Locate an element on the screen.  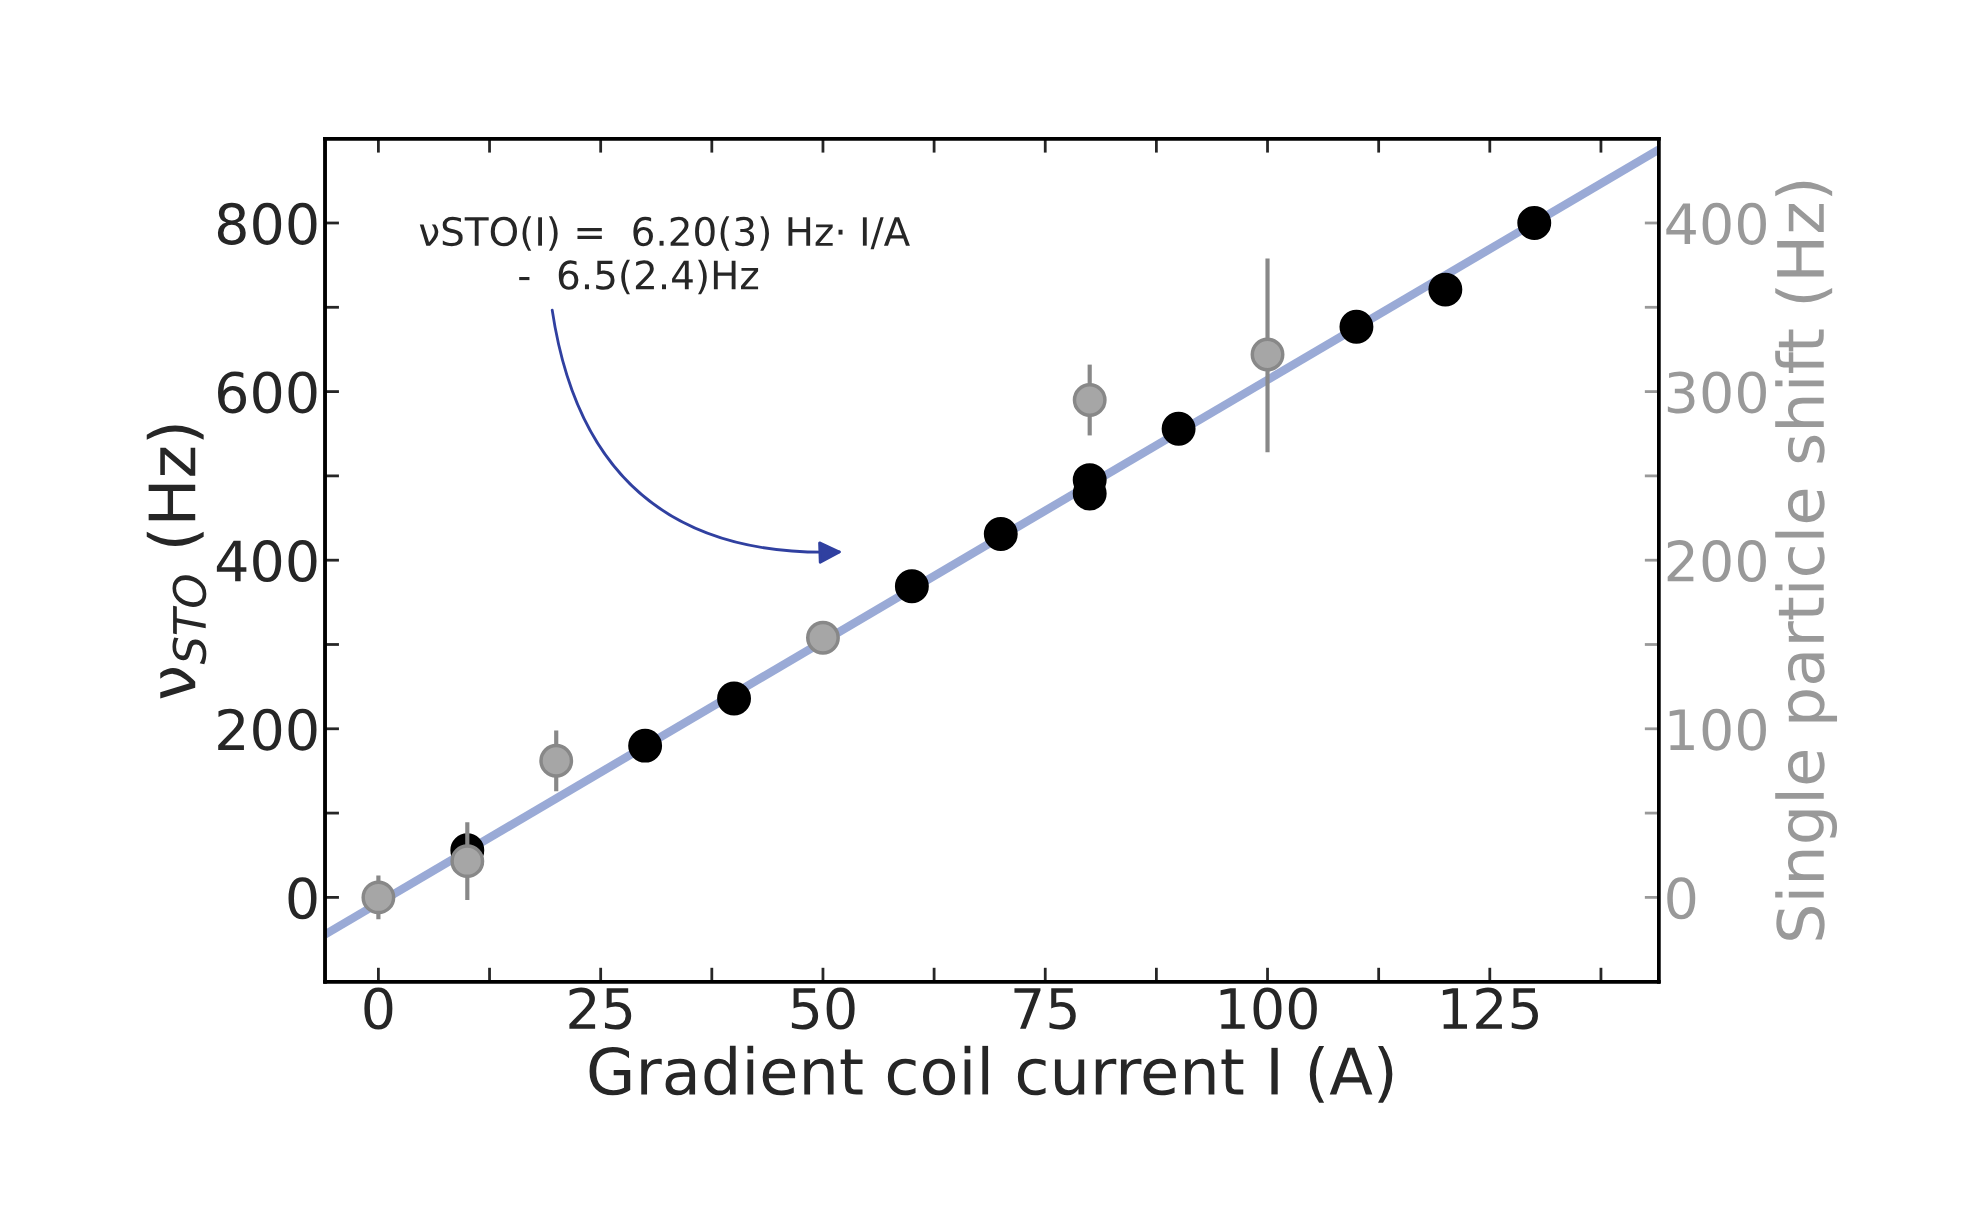
x-tick-label: 25 is located at coordinates (600, 1008).